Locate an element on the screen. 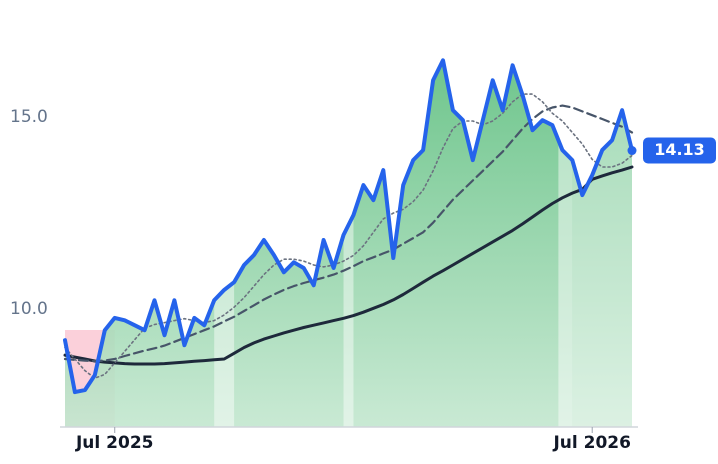  last-price-label: 14.13 is located at coordinates (679, 149).